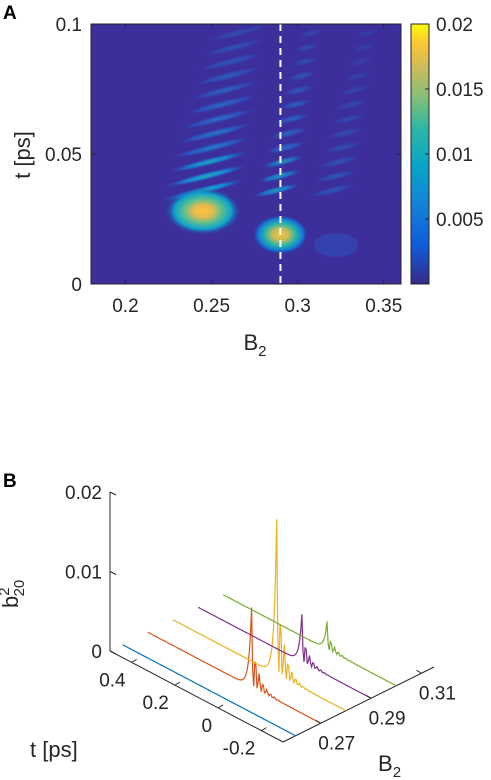 The height and width of the screenshot is (780, 491). I want to click on heatmap-y-label: t [ps], so click(22, 155).